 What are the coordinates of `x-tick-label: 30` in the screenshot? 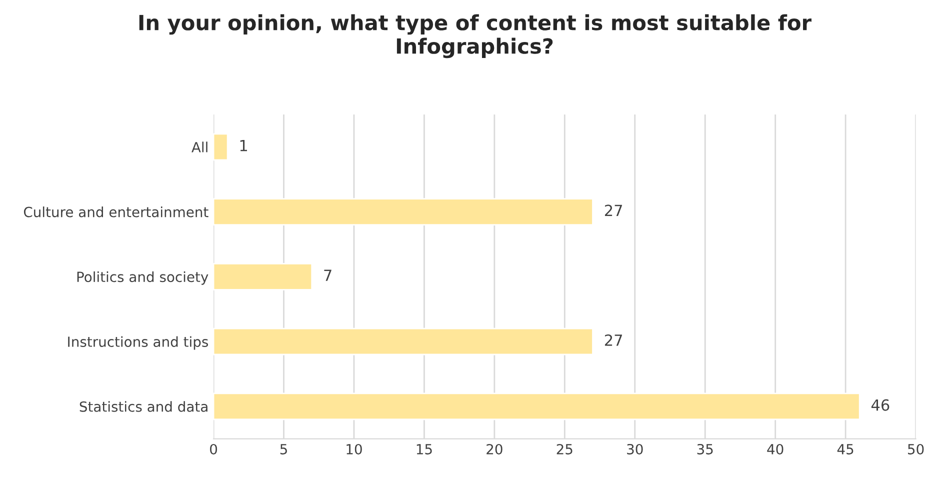 It's located at (635, 449).